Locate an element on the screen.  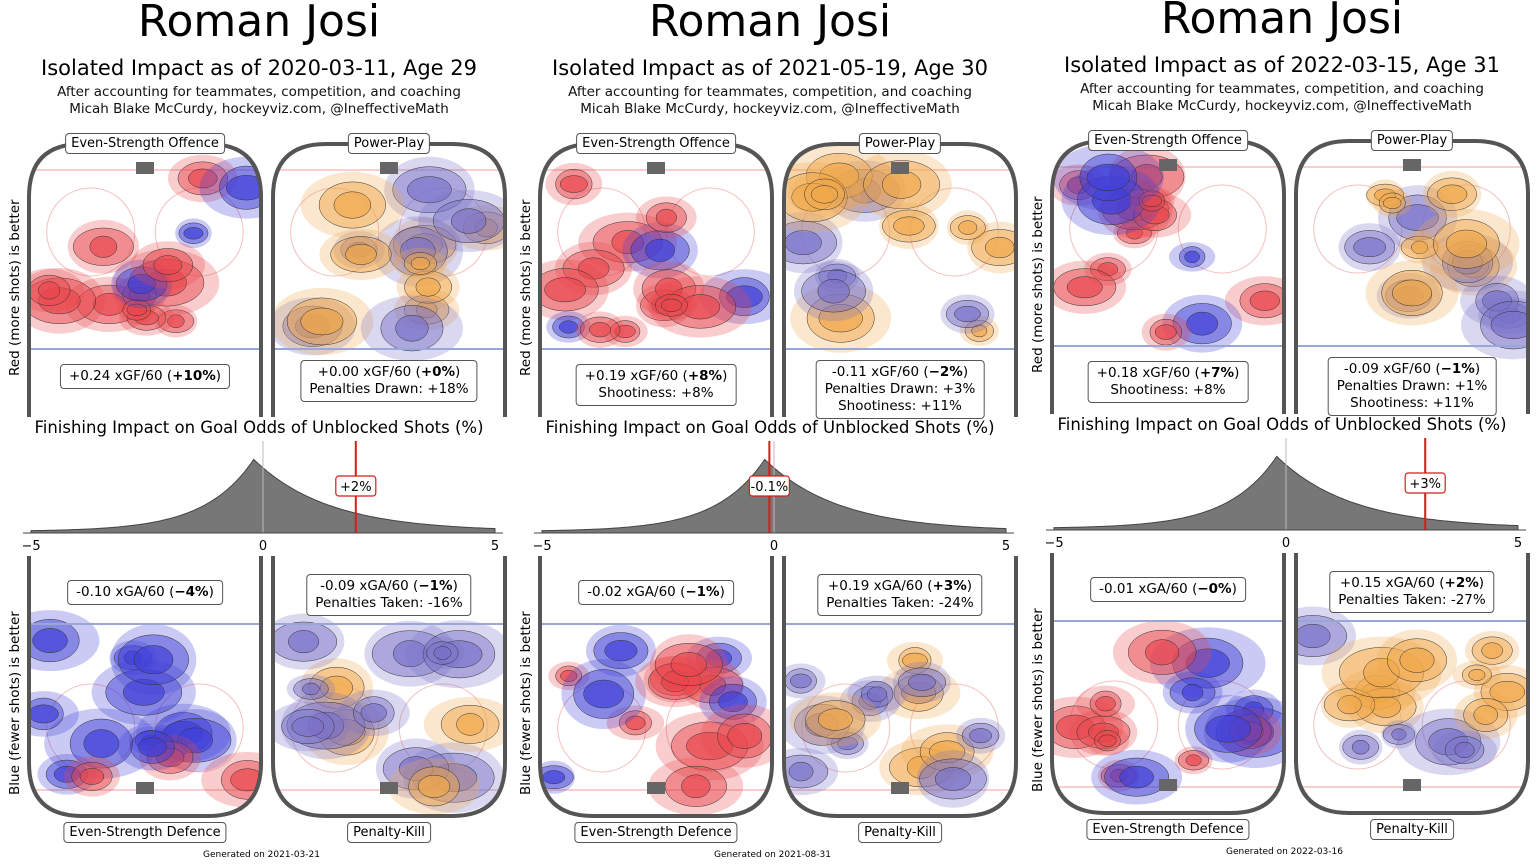
power-play-stats: +0.00 xGF/60 (+0%) Penalties Drawn: +18% is located at coordinates (389, 381).